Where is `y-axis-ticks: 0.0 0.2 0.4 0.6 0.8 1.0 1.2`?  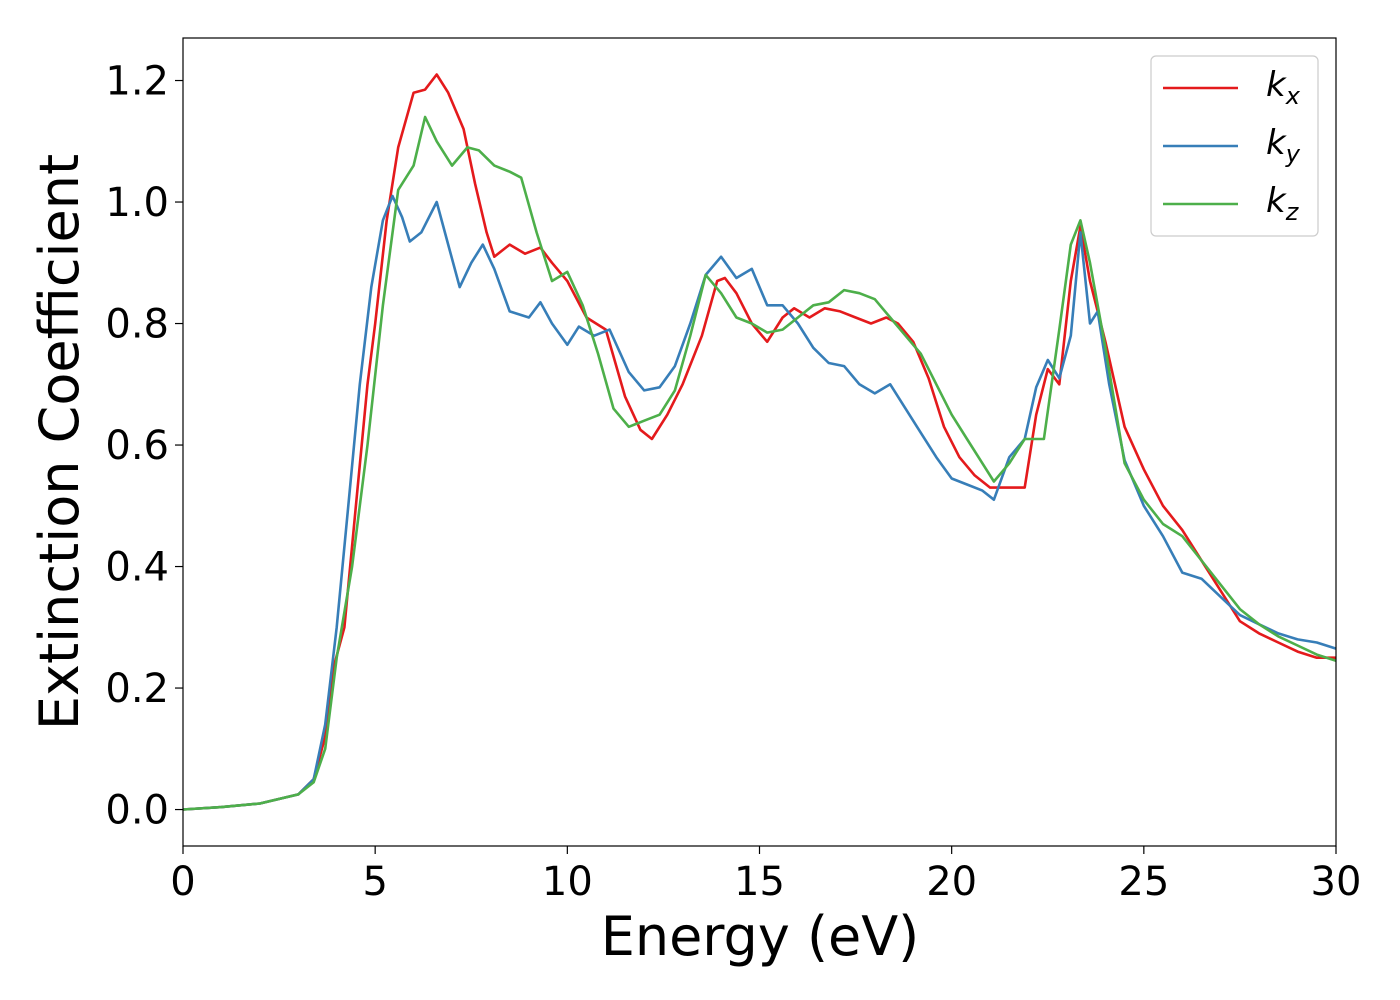 y-axis-ticks: 0.0 0.2 0.4 0.6 0.8 1.0 1.2 is located at coordinates (144, 446).